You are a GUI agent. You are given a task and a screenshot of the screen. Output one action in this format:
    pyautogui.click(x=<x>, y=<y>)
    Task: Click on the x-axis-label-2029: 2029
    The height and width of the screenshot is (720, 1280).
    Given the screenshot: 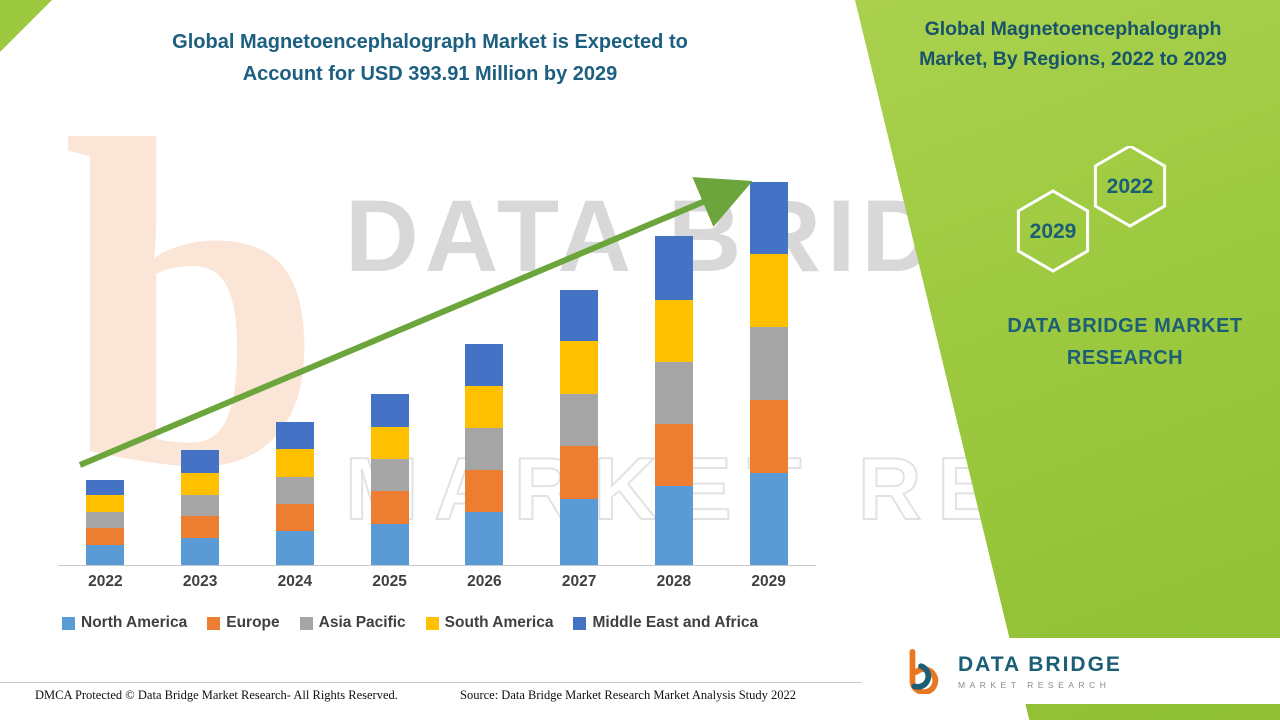 What is the action you would take?
    pyautogui.click(x=768, y=581)
    